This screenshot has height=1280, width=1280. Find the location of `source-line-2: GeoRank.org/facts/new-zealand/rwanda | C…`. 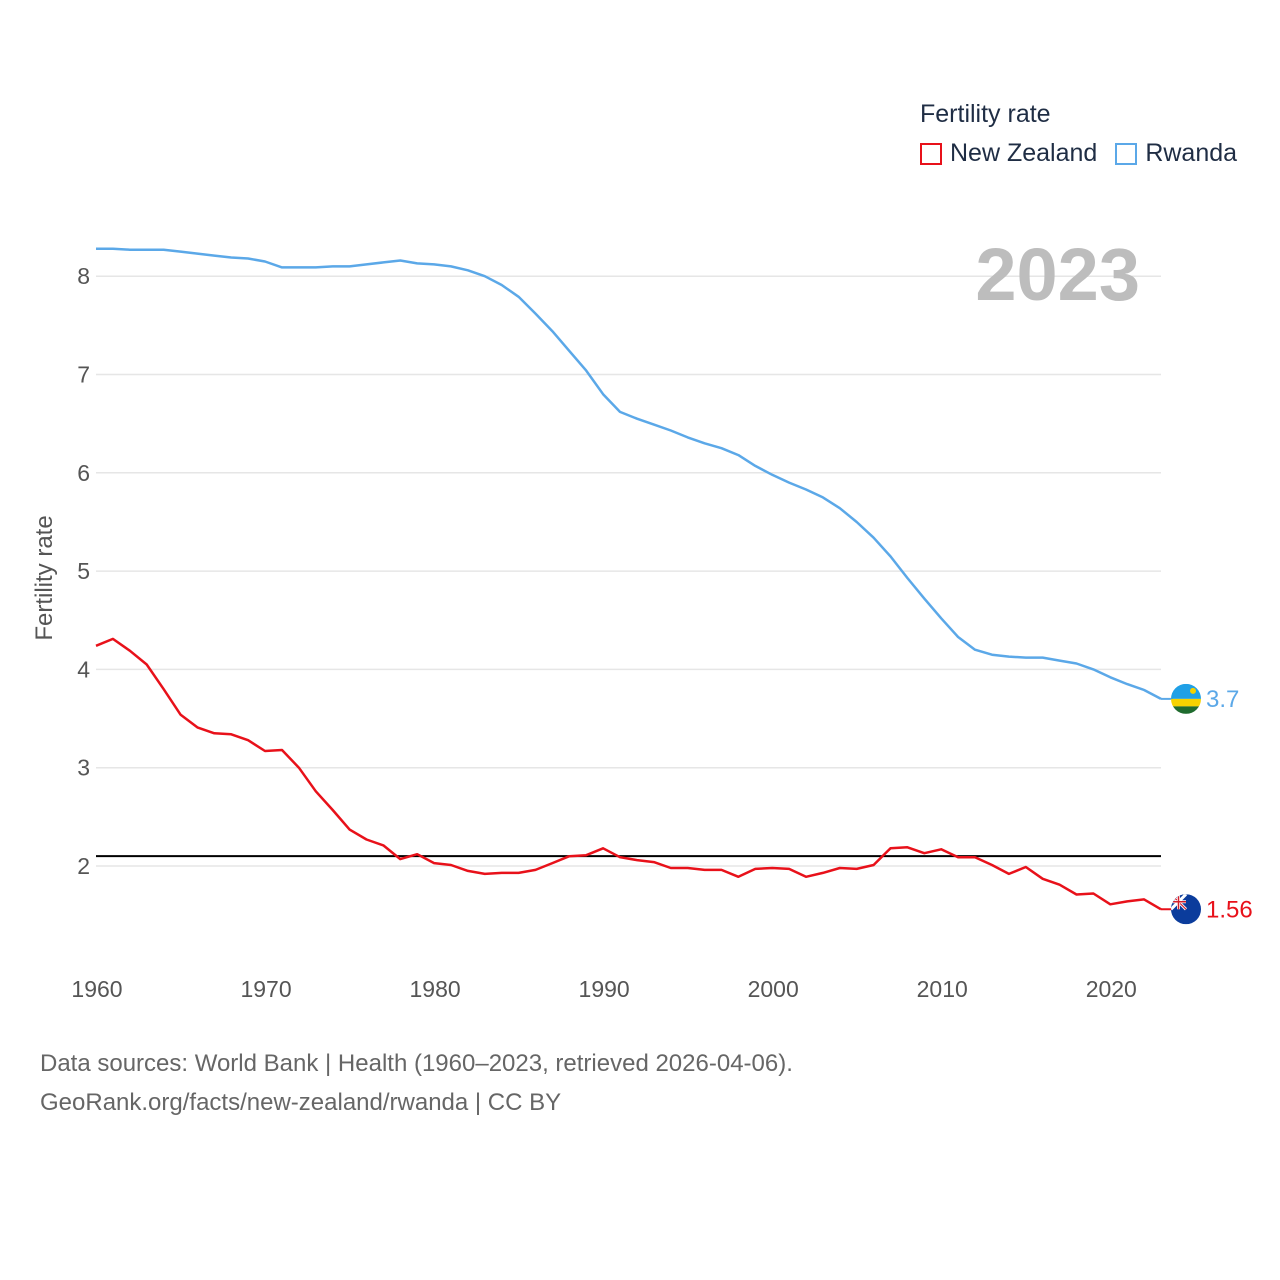

source-line-2: GeoRank.org/facts/new-zealand/rwanda | C… is located at coordinates (301, 1102).